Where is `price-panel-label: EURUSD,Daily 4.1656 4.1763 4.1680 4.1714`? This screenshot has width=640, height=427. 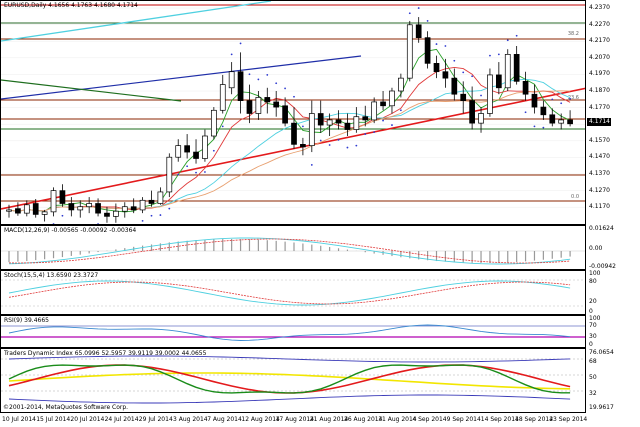 price-panel-label: EURUSD,Daily 4.1656 4.1763 4.1680 4.1714 is located at coordinates (71, 5).